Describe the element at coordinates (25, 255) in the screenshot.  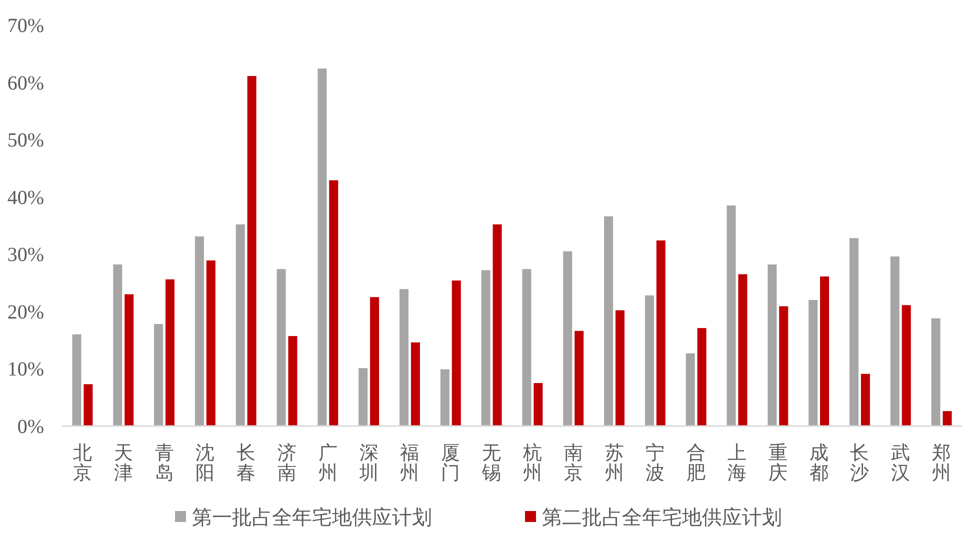
I see `y-tick-label: 30%` at that location.